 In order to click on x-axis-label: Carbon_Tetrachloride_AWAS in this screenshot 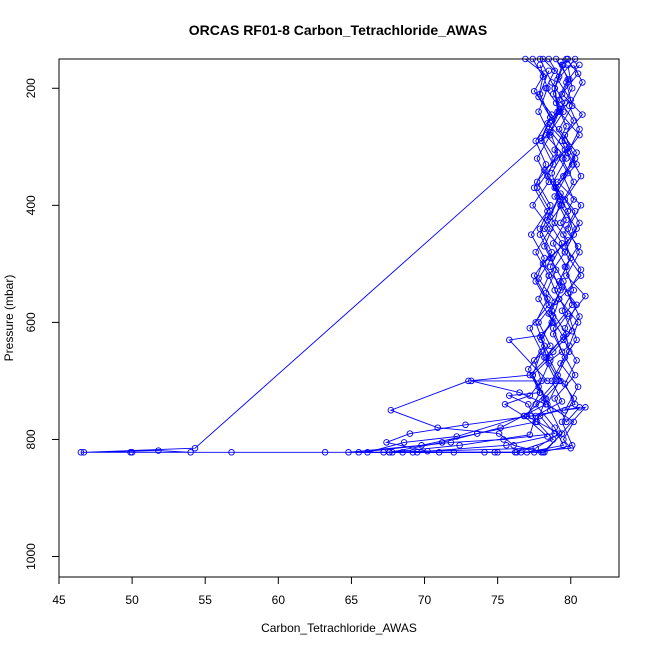, I will do `click(339, 628)`.